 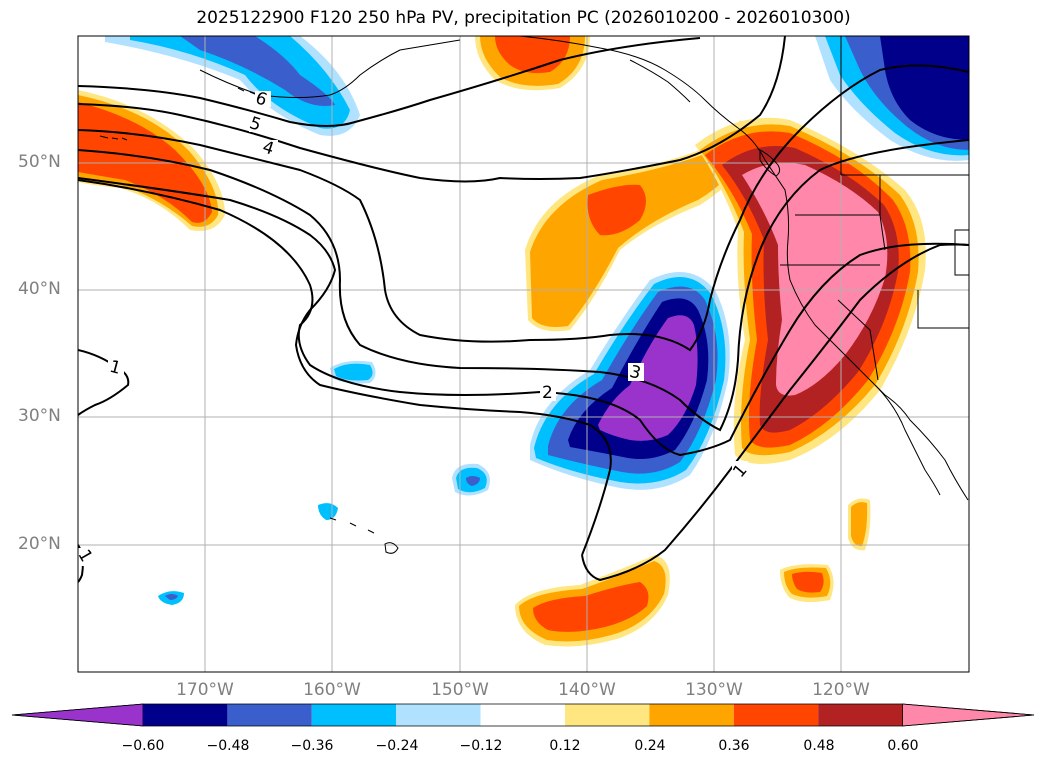 What do you see at coordinates (481, 746) in the screenshot?
I see `colorbar-tick-label: −0.12` at bounding box center [481, 746].